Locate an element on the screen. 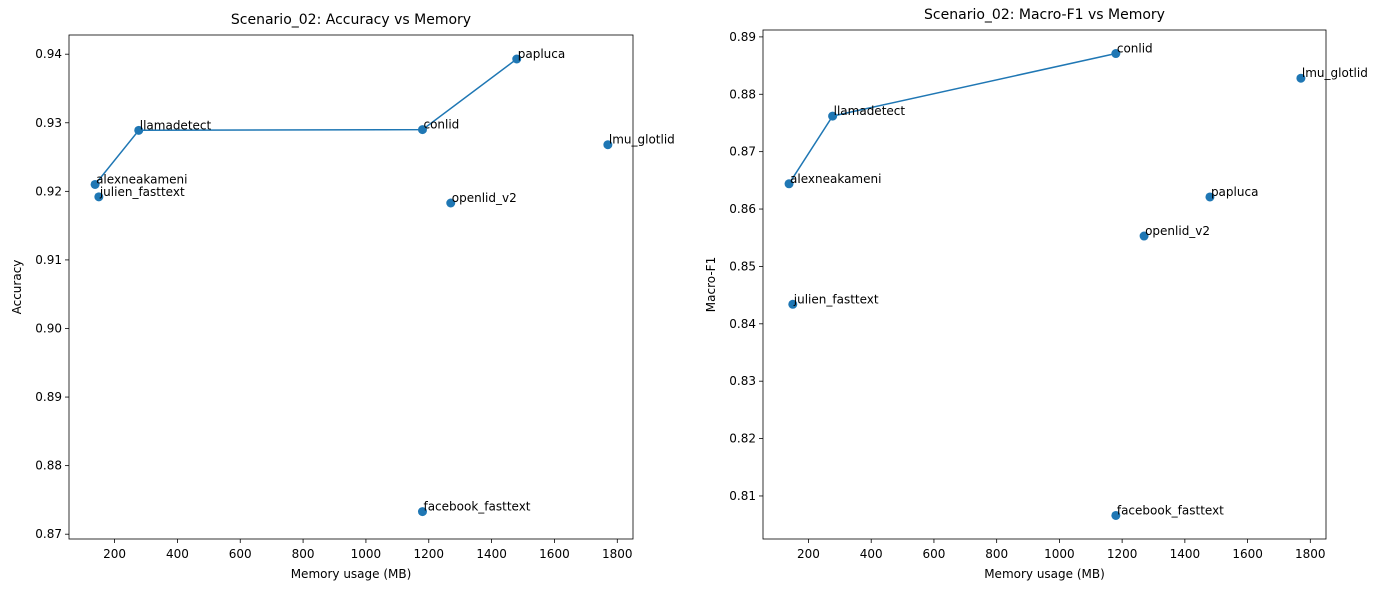  y-tick-label: 0.92 is located at coordinates (48, 191).